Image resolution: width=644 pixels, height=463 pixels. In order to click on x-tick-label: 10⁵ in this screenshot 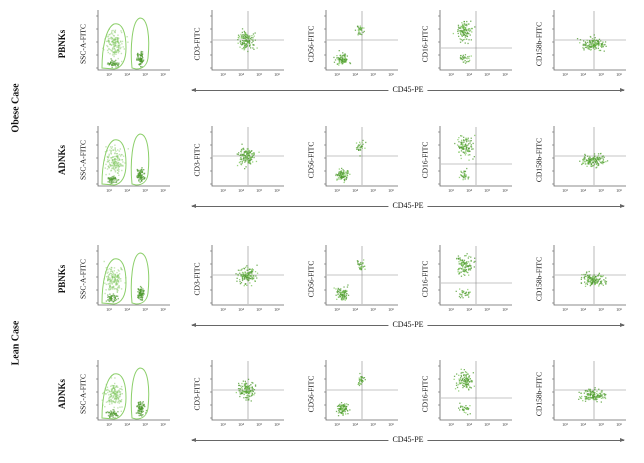, I will do `click(259, 424)`.